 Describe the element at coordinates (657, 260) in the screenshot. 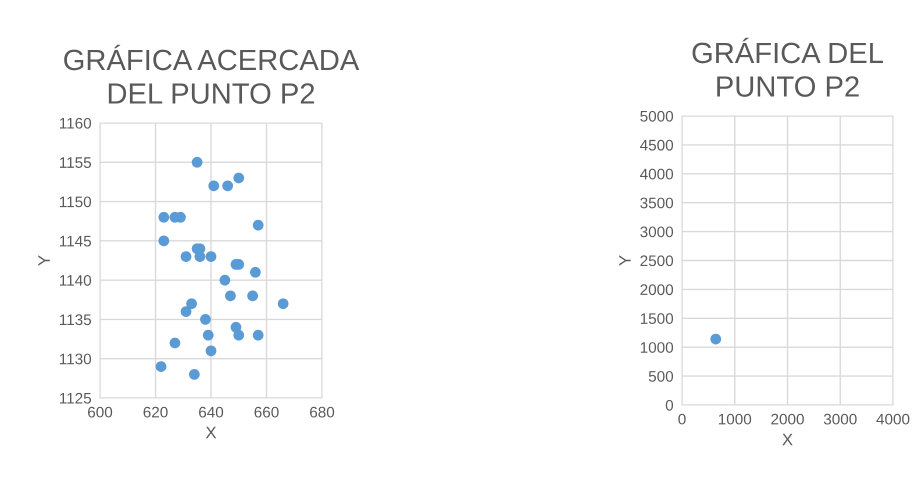

I see `y-tick-label: 2500` at that location.